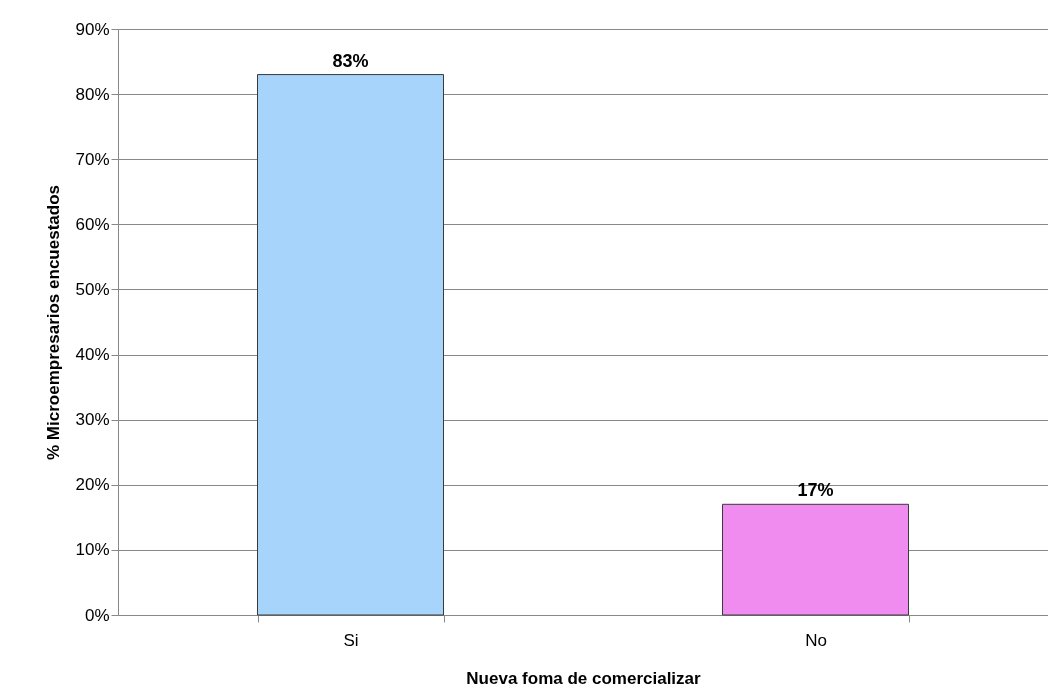  Describe the element at coordinates (92, 355) in the screenshot. I see `y-tick-label: 40%` at that location.